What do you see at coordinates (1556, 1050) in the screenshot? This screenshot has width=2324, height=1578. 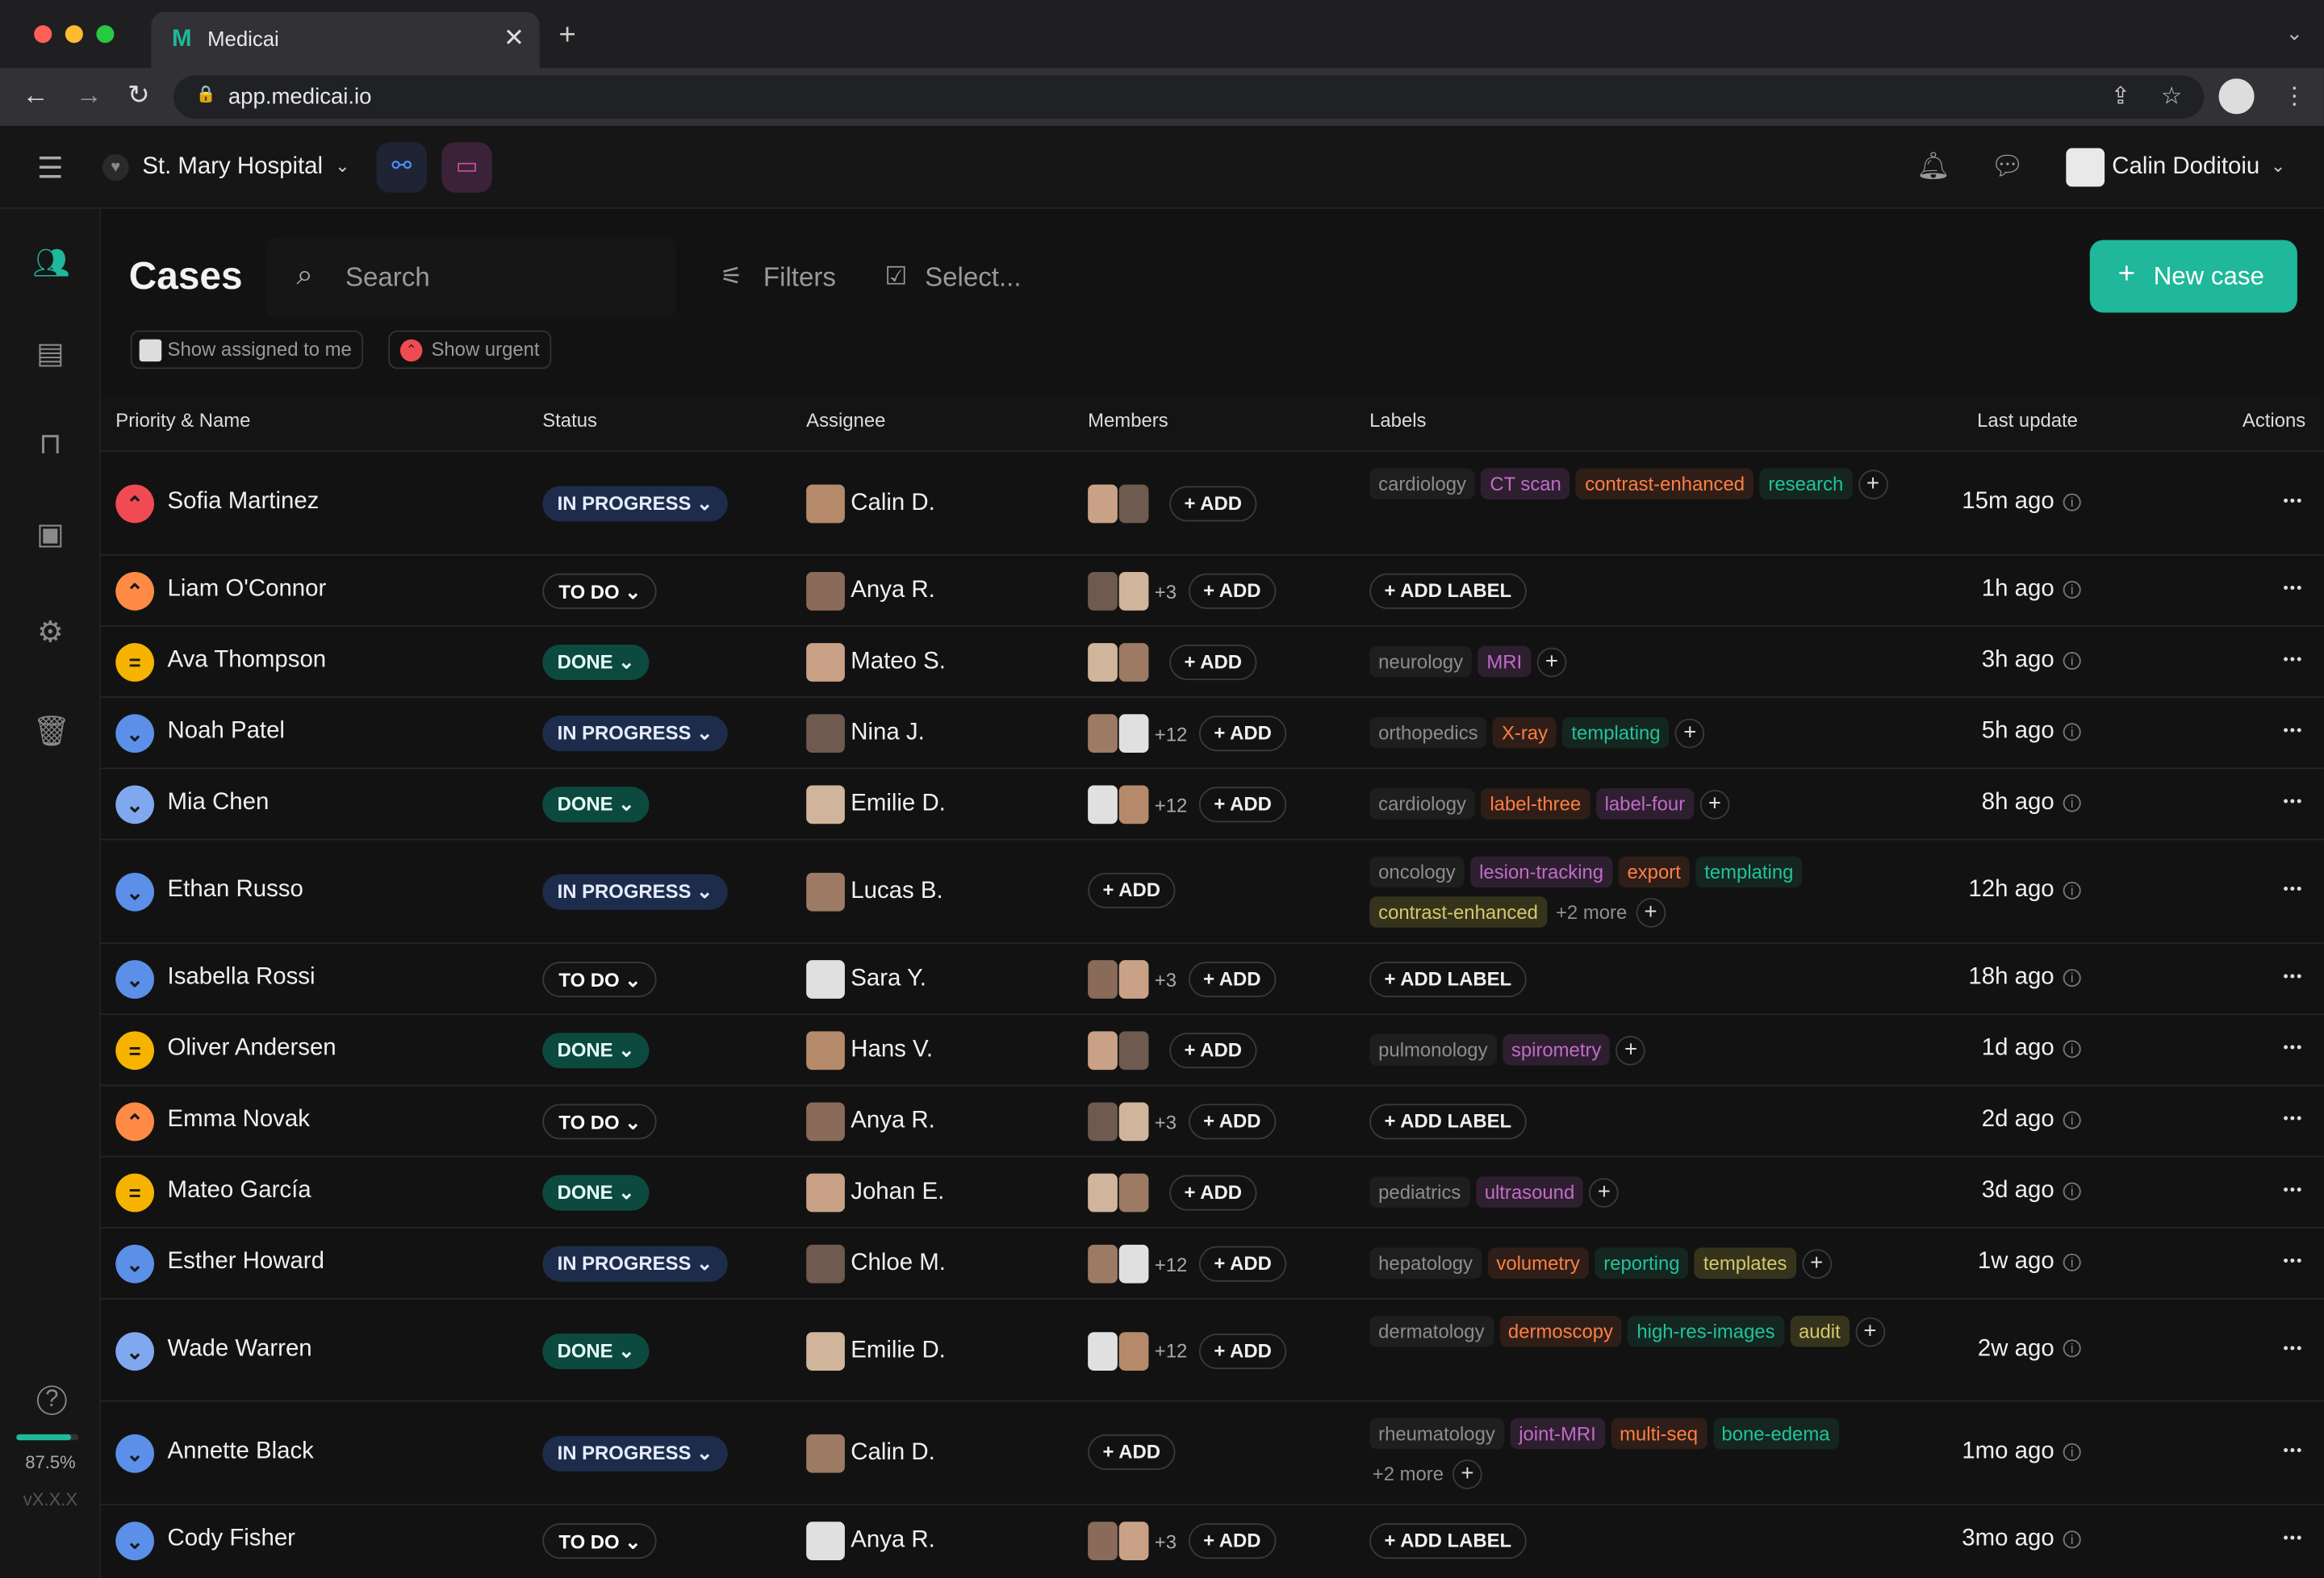 I see `label-chip: spirometry` at bounding box center [1556, 1050].